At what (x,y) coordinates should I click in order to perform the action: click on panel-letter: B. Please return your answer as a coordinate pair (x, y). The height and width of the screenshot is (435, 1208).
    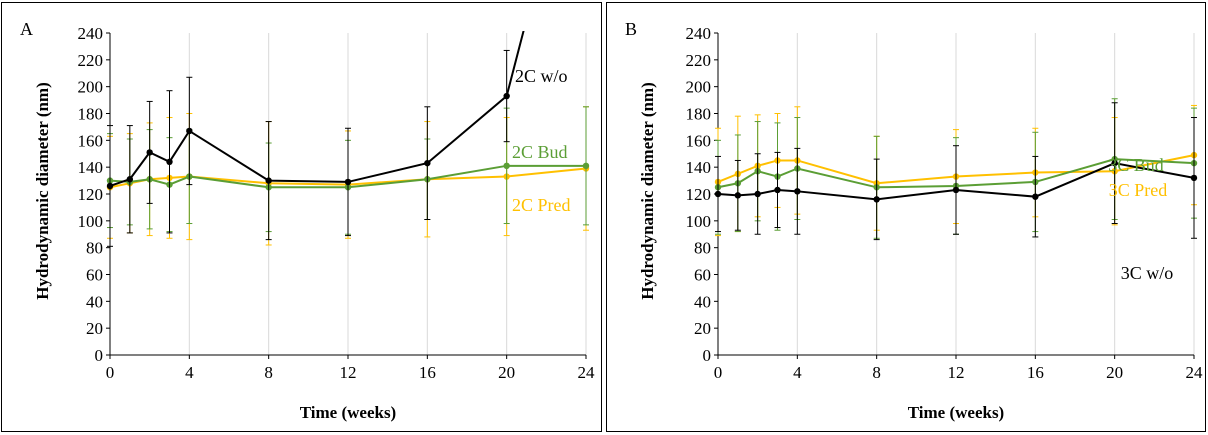
    Looking at the image, I should click on (631, 29).